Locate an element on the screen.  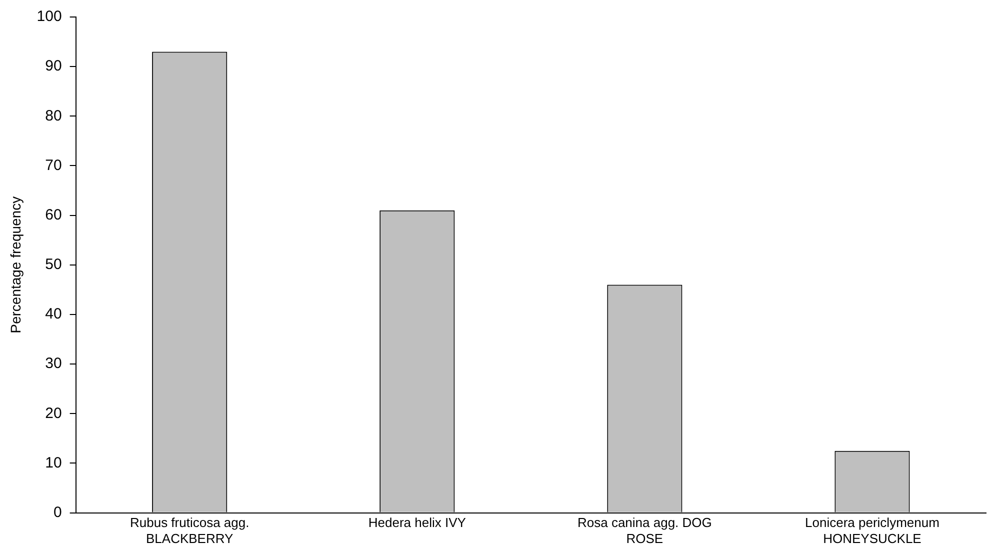
x-tick-label: Hedera helix IVY is located at coordinates (417, 522).